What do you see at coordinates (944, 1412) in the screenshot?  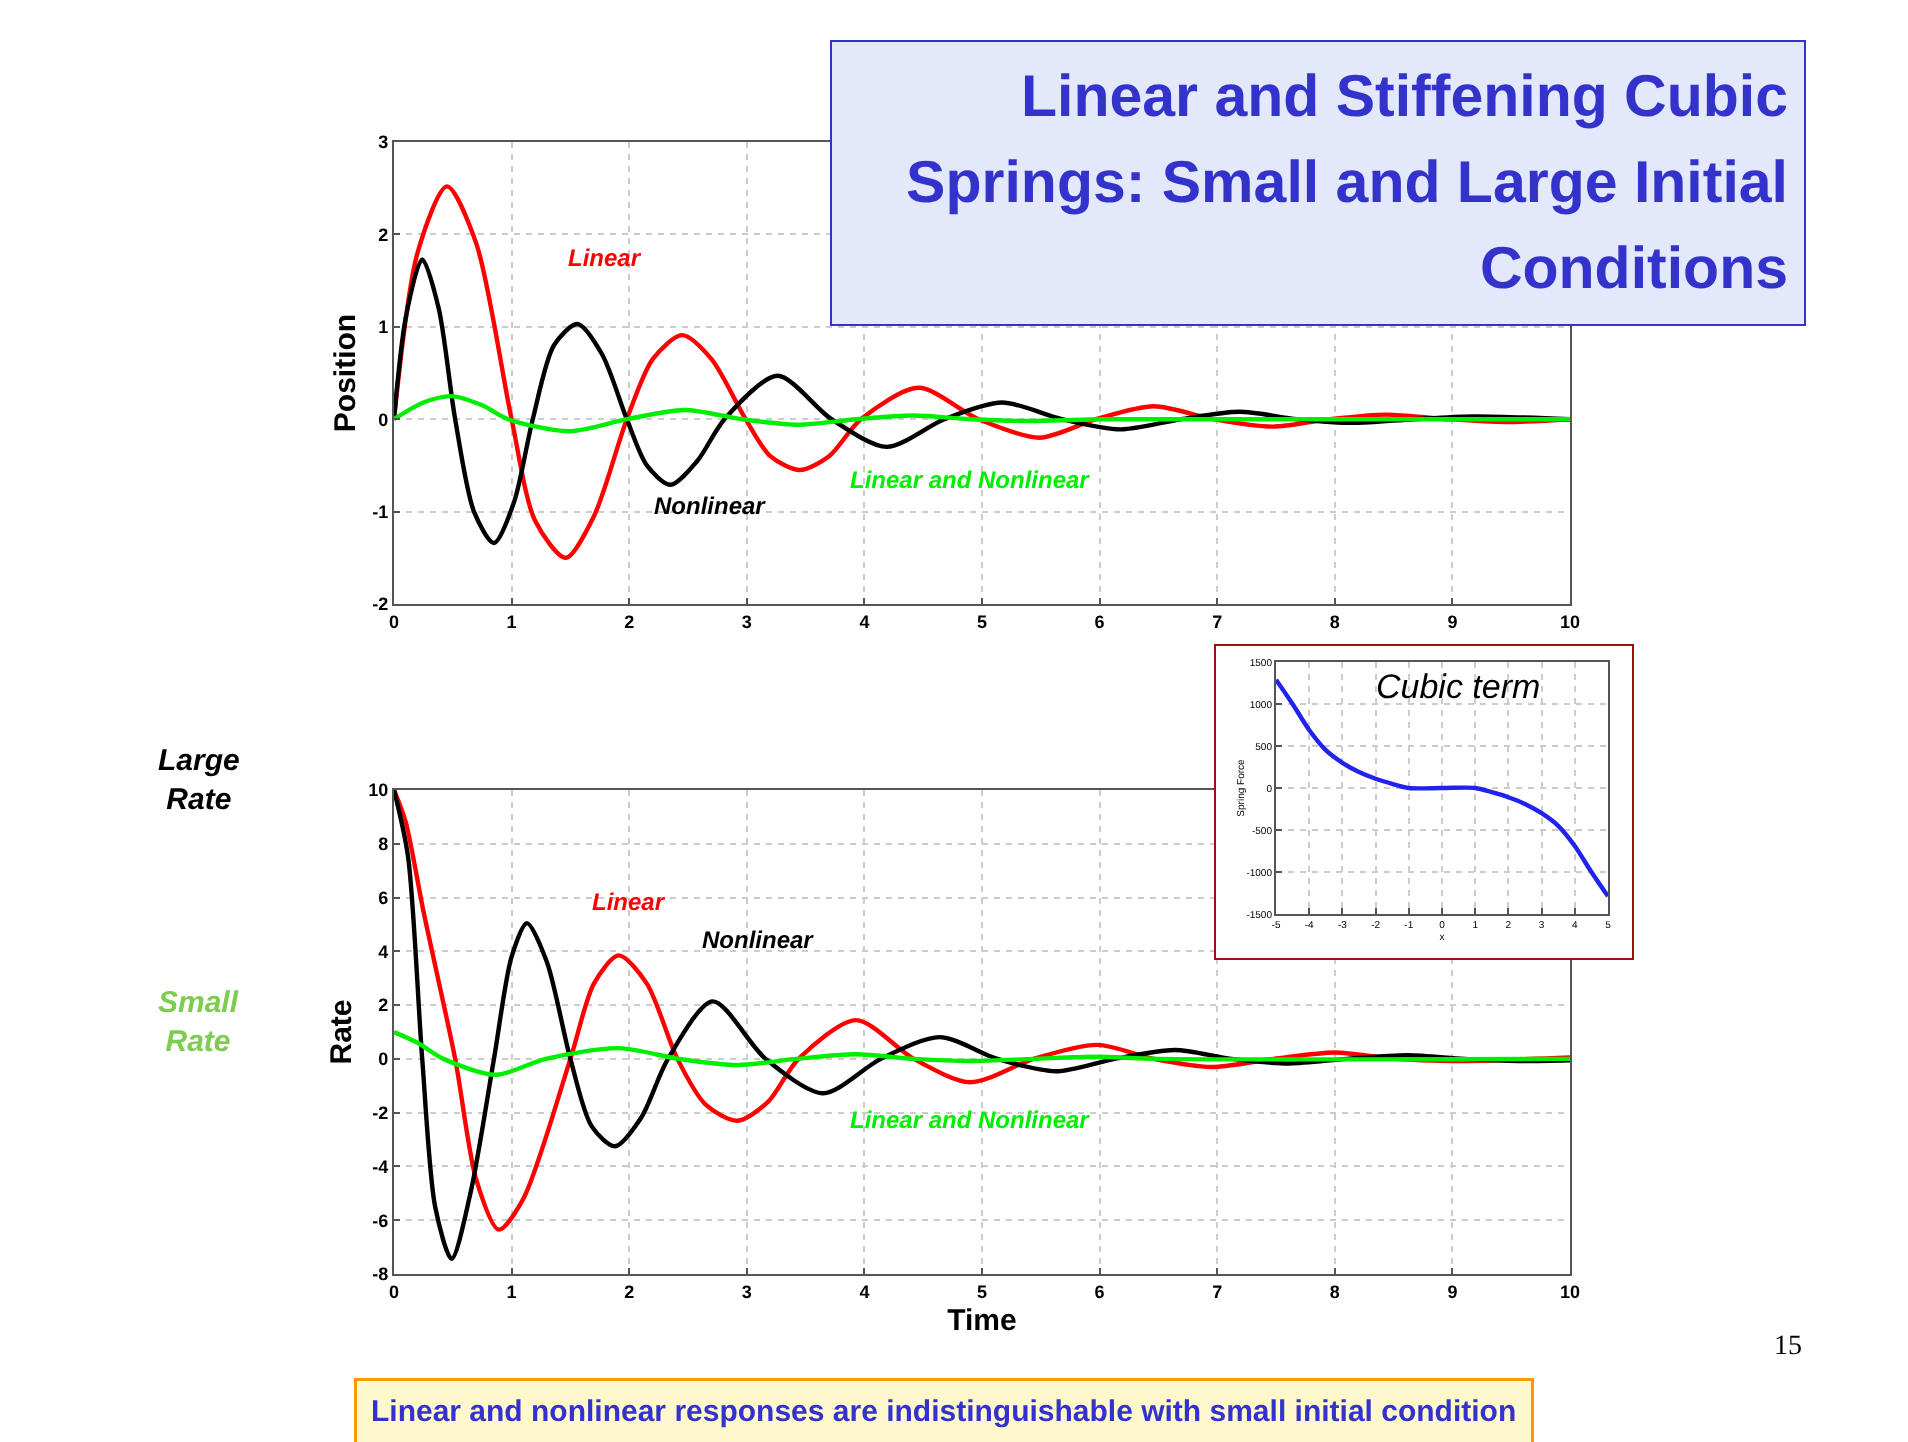 I see `text: Linear and nonlinear responses are indistinguishable with small initial condition` at bounding box center [944, 1412].